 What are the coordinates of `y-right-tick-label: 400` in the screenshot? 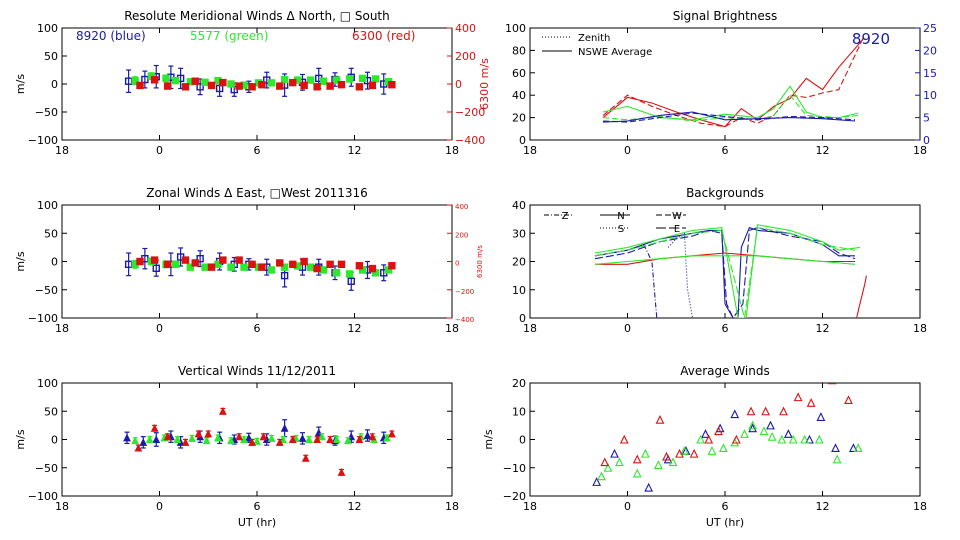 It's located at (465, 28).